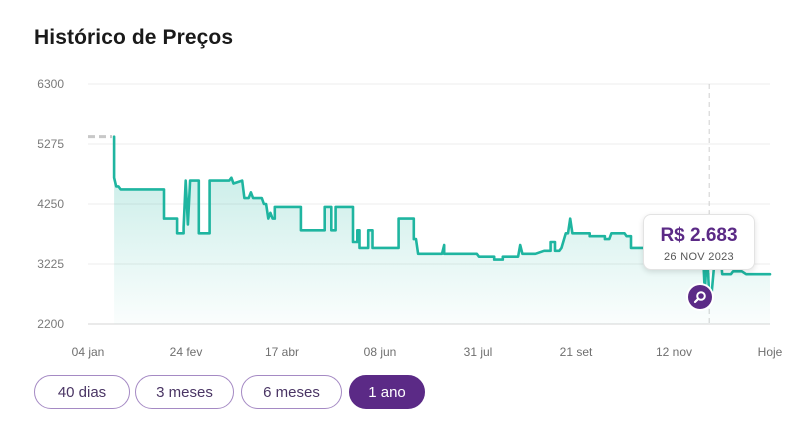 This screenshot has width=800, height=436. What do you see at coordinates (88, 352) in the screenshot?
I see `x-tick-label: 04 jan` at bounding box center [88, 352].